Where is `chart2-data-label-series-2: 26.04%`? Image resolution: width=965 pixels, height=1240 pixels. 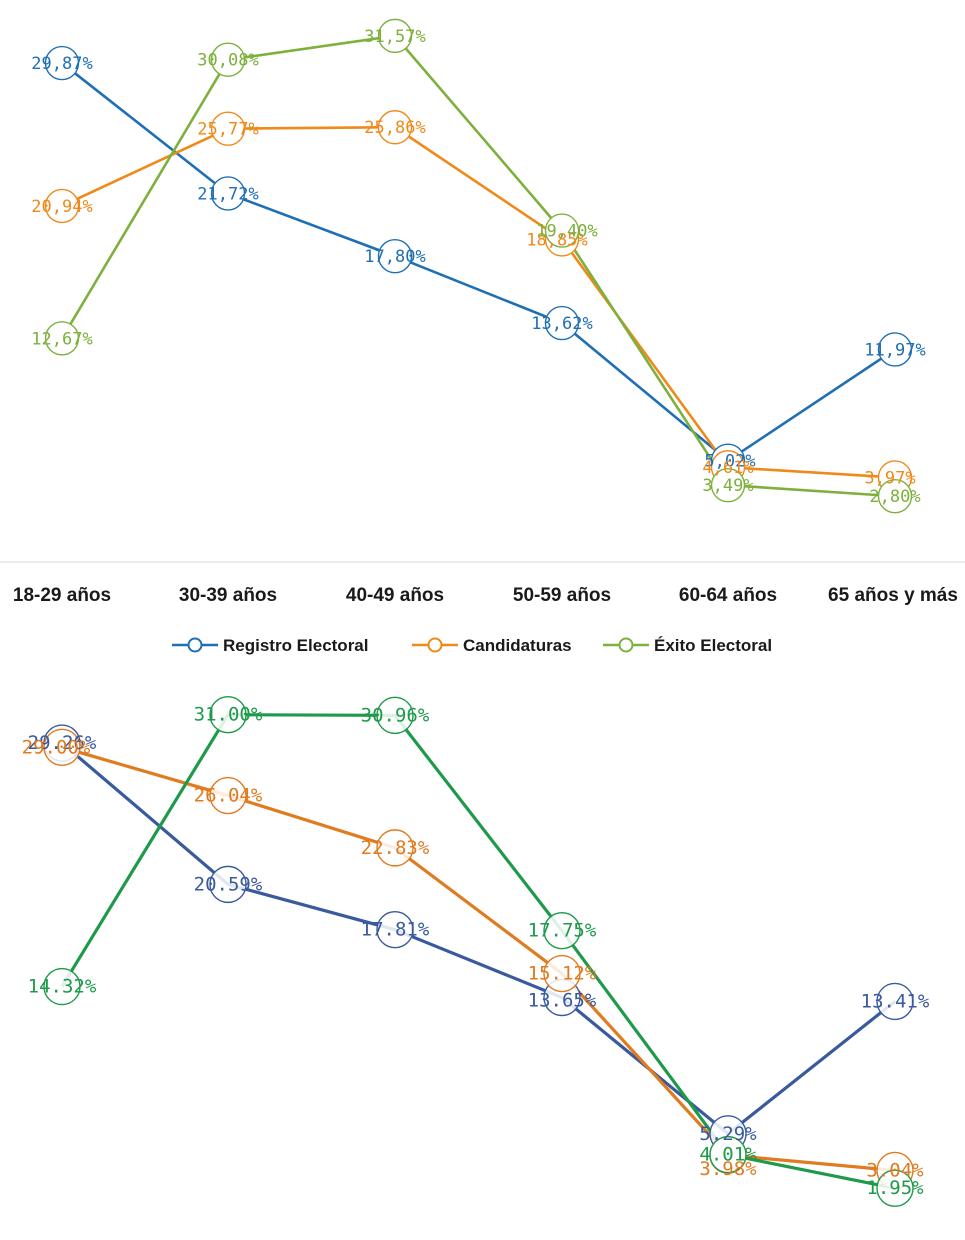
chart2-data-label-series-2: 26.04% is located at coordinates (228, 796).